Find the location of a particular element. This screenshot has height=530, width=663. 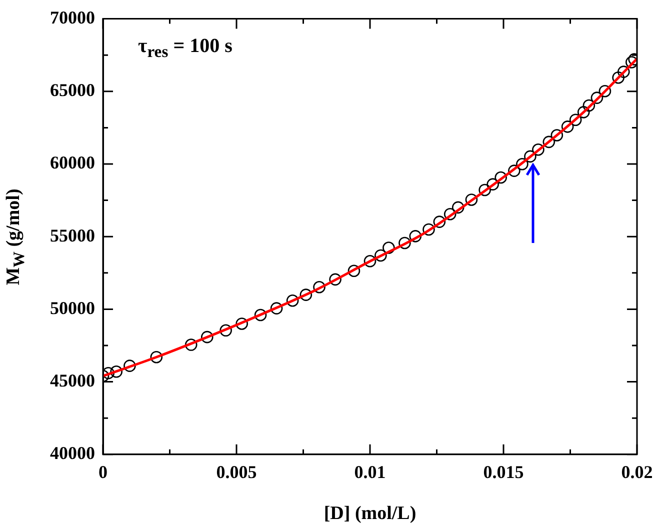

x-tick-label: 0.01 is located at coordinates (370, 472).